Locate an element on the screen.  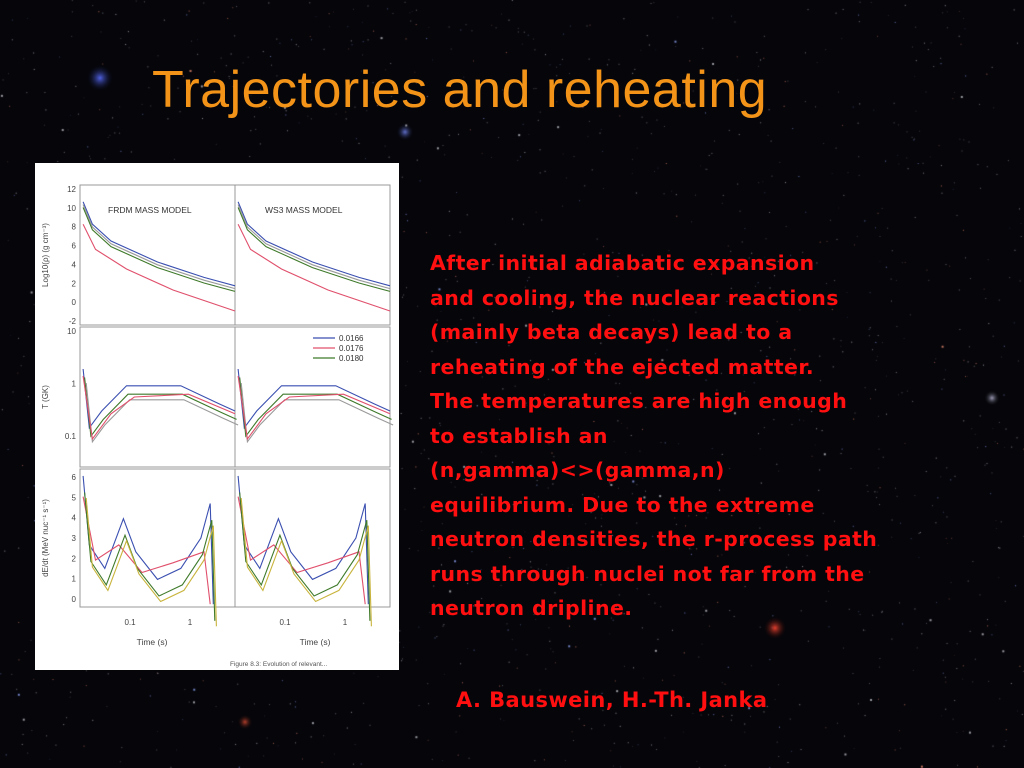
y-tick-label: 5 is located at coordinates (74, 497).